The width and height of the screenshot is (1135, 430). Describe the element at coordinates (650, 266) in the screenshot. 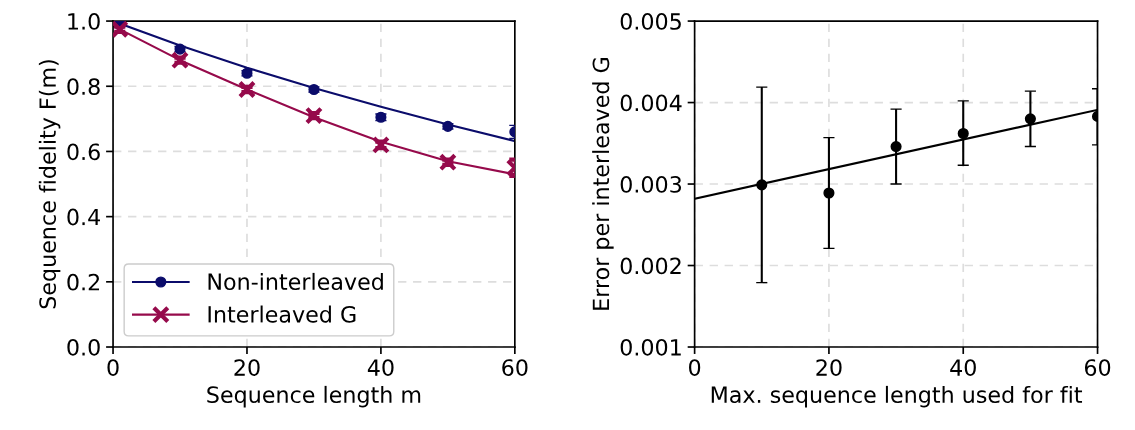

I see `y-tick-label: 0.002` at that location.